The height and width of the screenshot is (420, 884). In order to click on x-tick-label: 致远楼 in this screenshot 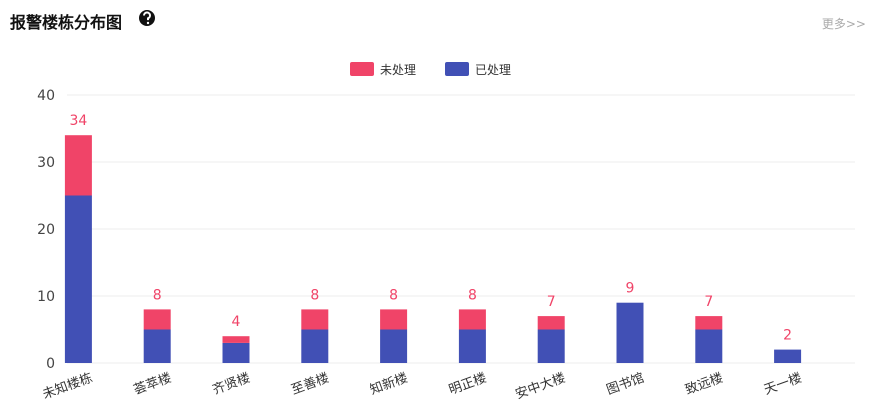, I will do `click(704, 384)`.